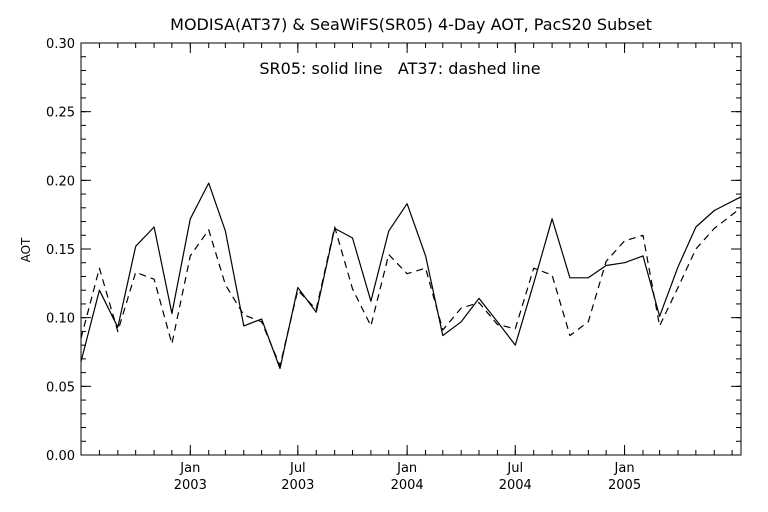 The height and width of the screenshot is (512, 768). I want to click on y-tick-label: 0.15, so click(60, 250).